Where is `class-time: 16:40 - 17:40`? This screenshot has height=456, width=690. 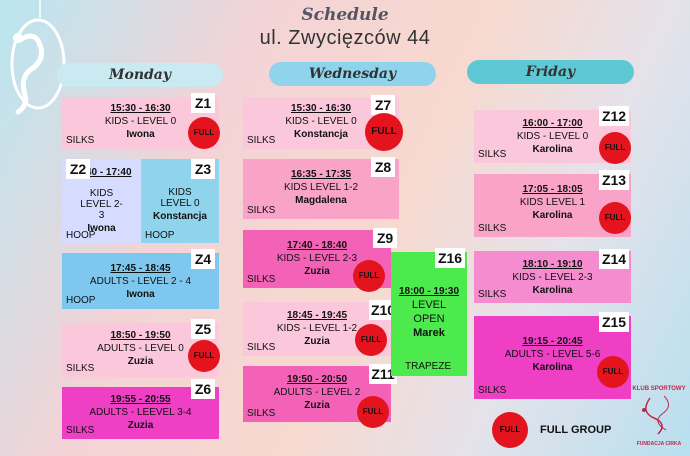 class-time: 16:40 - 17:40 is located at coordinates (101, 172).